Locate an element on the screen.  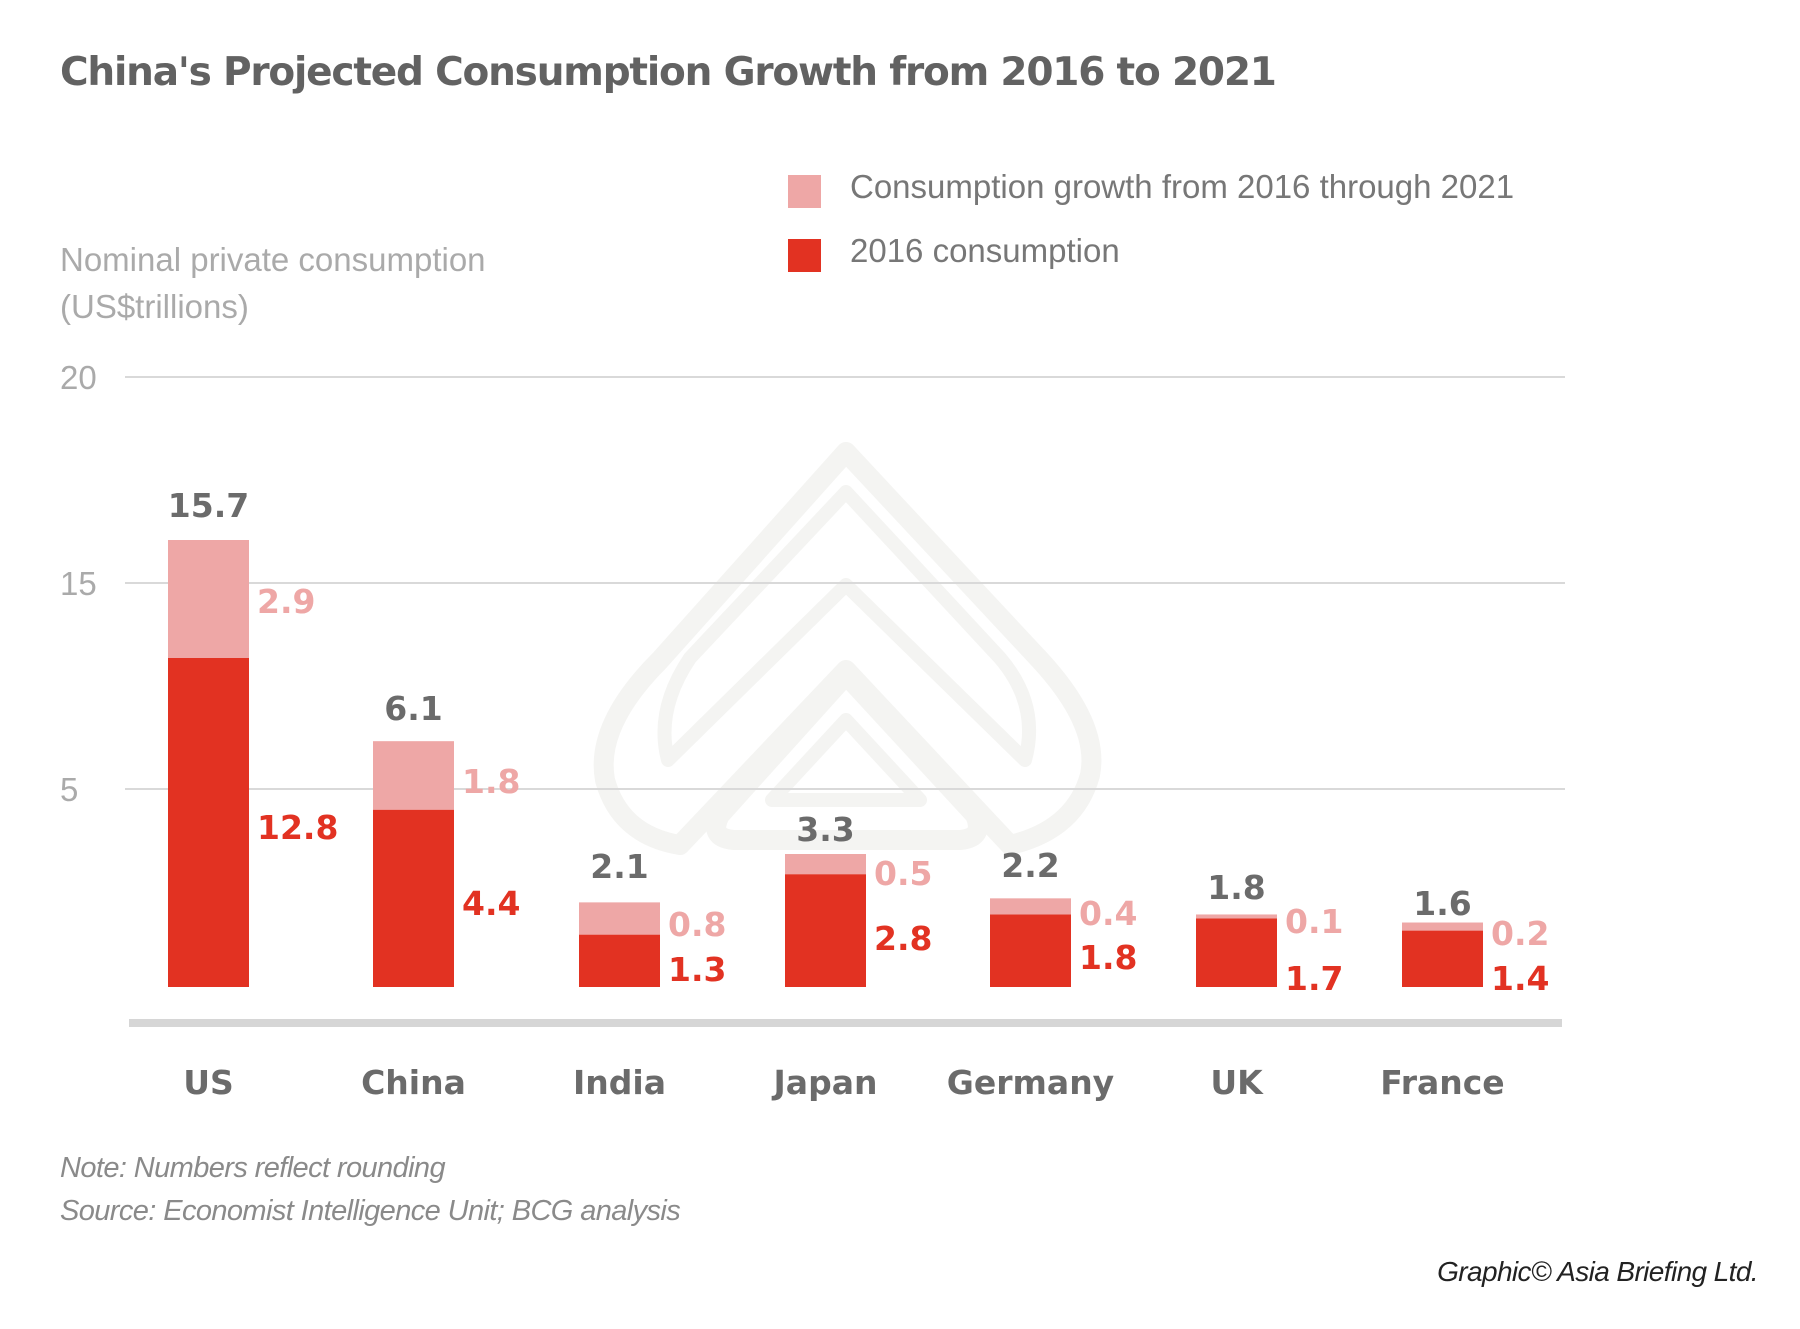
y-tick-label: 20 is located at coordinates (78, 377).